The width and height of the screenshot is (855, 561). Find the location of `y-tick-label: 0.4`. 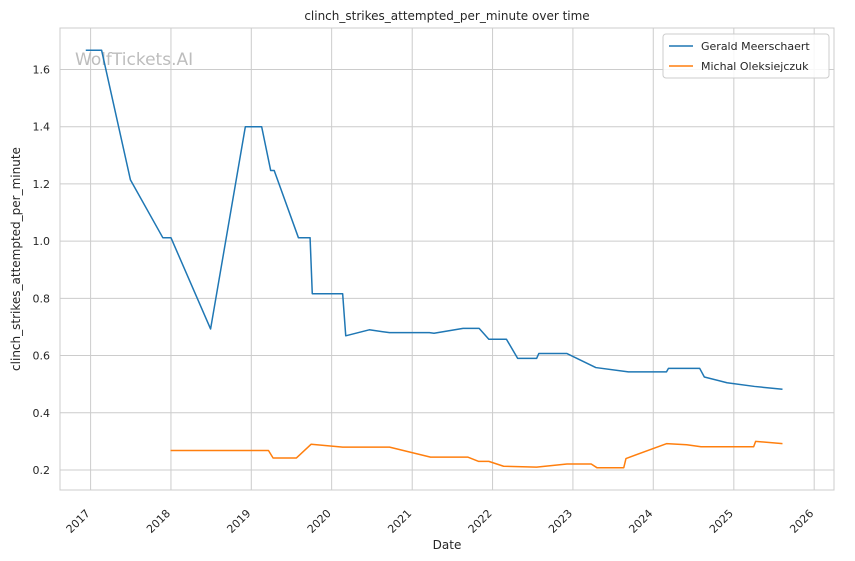

y-tick-label: 0.4 is located at coordinates (42, 413).